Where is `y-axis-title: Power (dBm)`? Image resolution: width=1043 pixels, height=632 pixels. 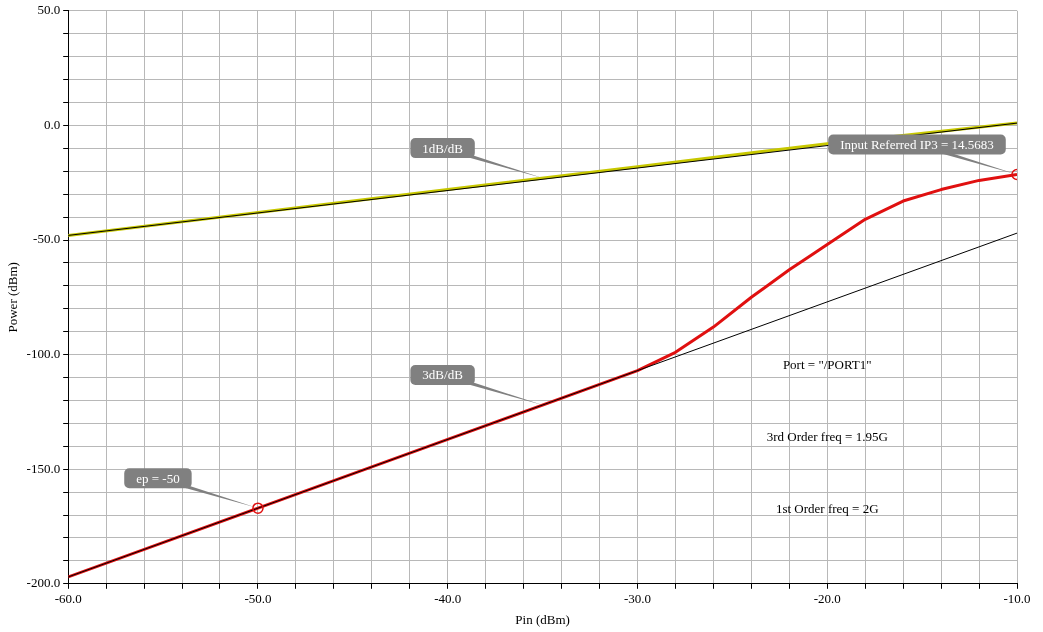
y-axis-title: Power (dBm) is located at coordinates (13, 297).